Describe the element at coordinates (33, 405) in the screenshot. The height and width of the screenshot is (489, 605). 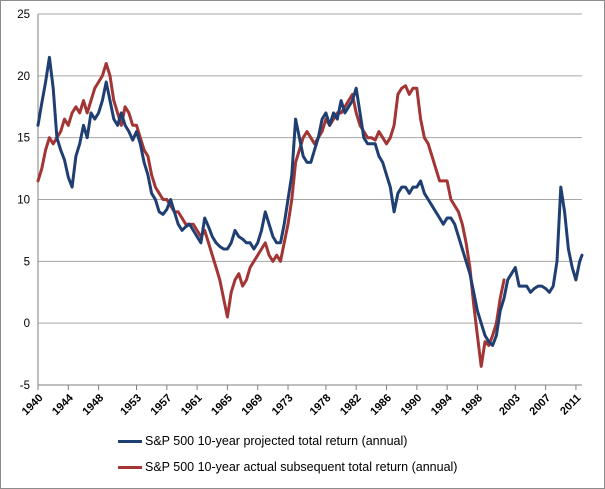
I see `x-tick-label: 1940` at that location.